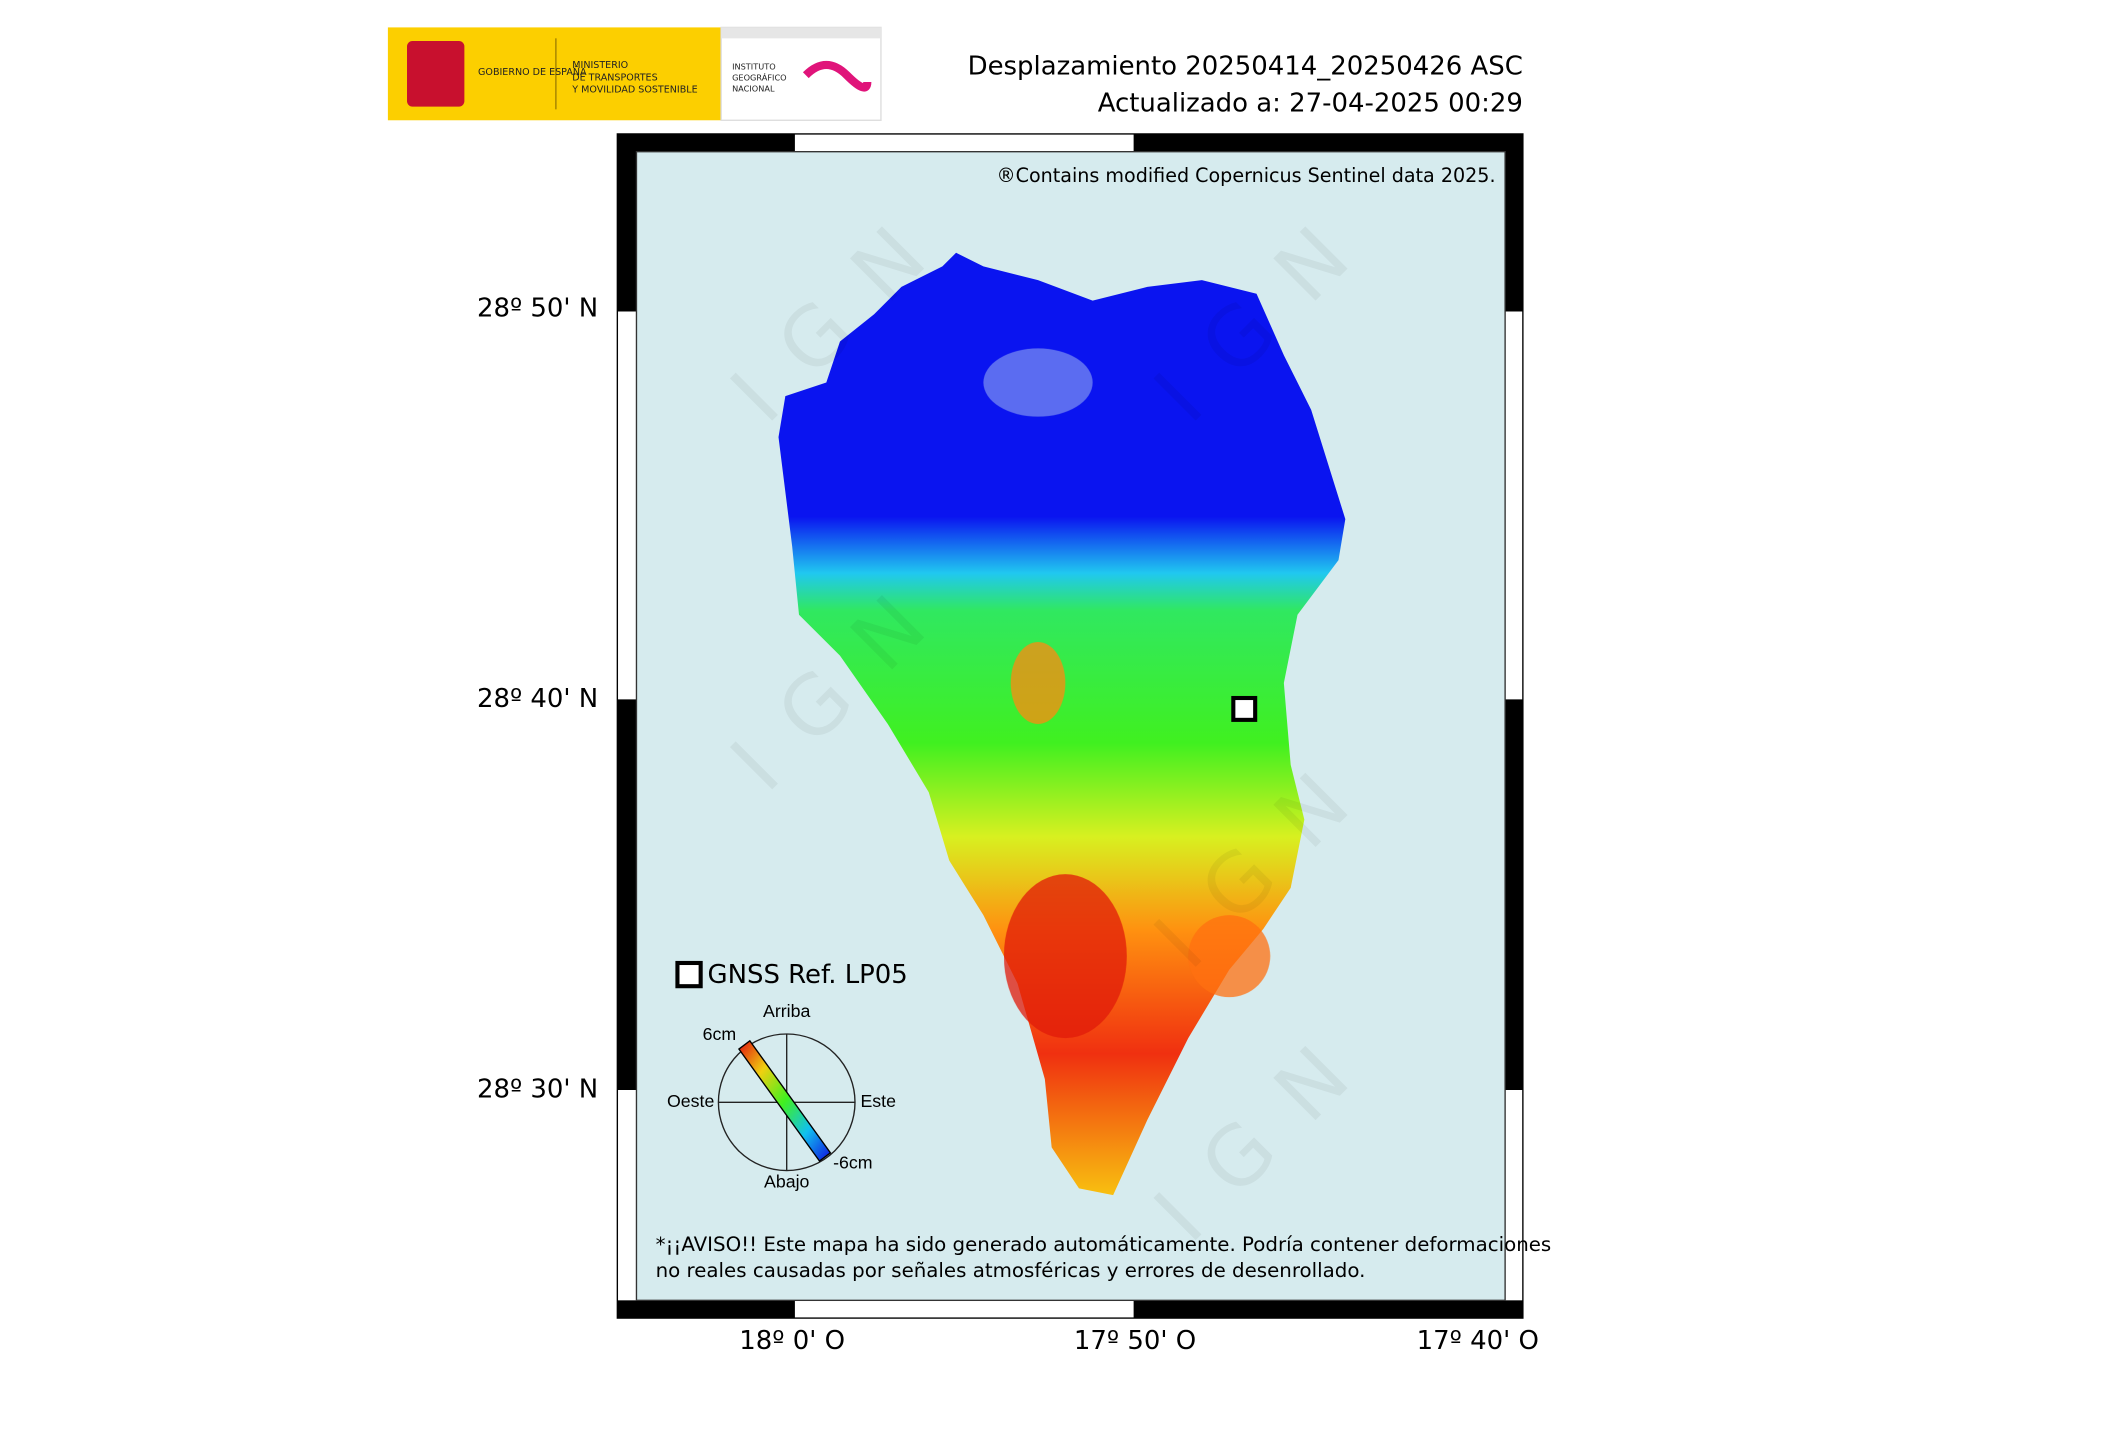 The width and height of the screenshot is (2117, 1437). Describe the element at coordinates (759, 76) in the screenshot. I see `logo-text: GEOGRÁFICO` at that location.